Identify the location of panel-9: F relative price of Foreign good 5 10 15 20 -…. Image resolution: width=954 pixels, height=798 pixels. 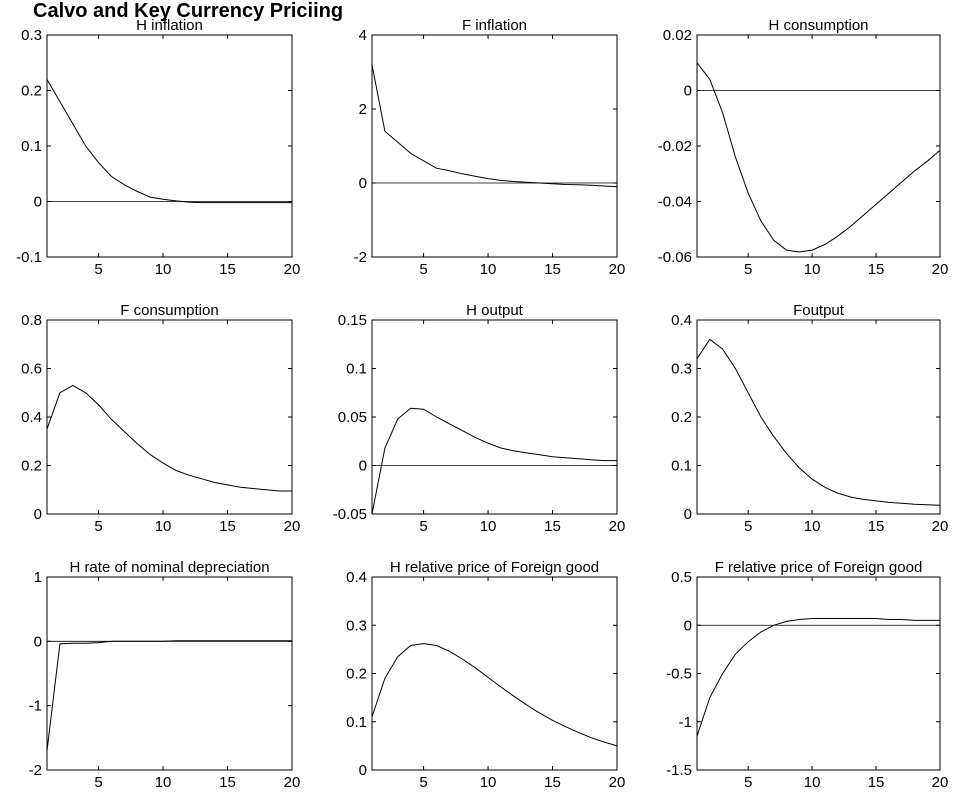
(807, 675).